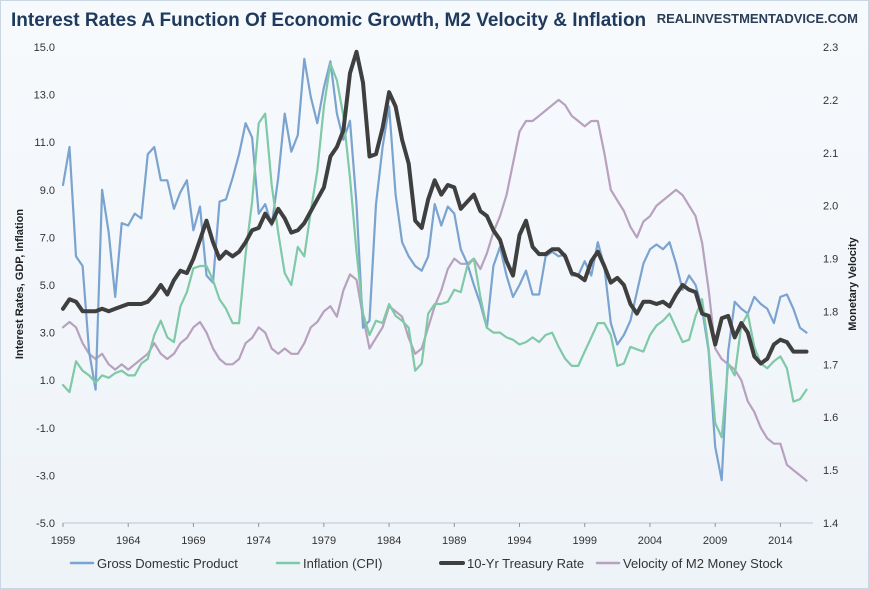 This screenshot has width=869, height=589. Describe the element at coordinates (47, 238) in the screenshot. I see `y-tick-label: 7.0` at that location.